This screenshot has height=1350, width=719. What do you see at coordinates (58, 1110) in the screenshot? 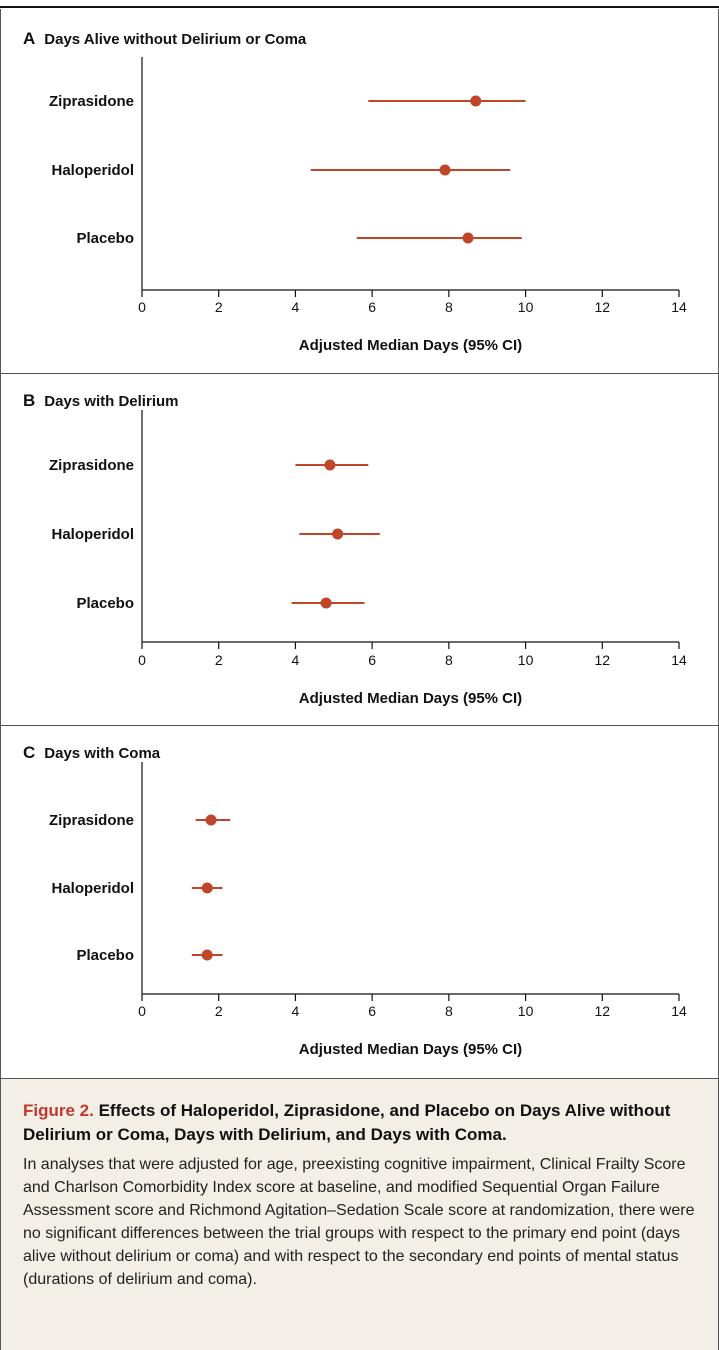
I see `figure-number: Figure 2.` at bounding box center [58, 1110].